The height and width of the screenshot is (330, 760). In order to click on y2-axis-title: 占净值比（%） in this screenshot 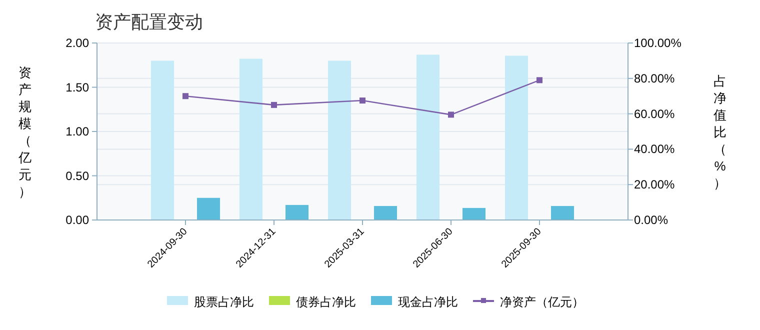, I will do `click(720, 132)`.